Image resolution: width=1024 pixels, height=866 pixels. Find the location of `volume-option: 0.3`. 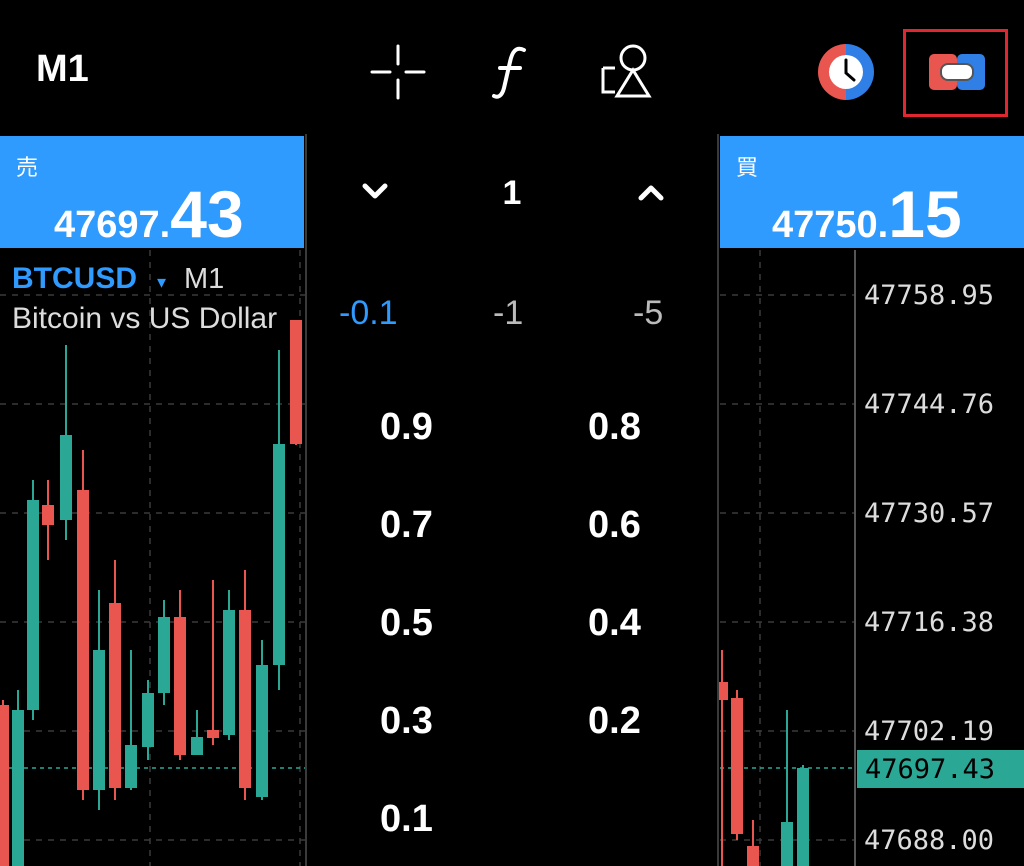

volume-option: 0.3 is located at coordinates (406, 721).